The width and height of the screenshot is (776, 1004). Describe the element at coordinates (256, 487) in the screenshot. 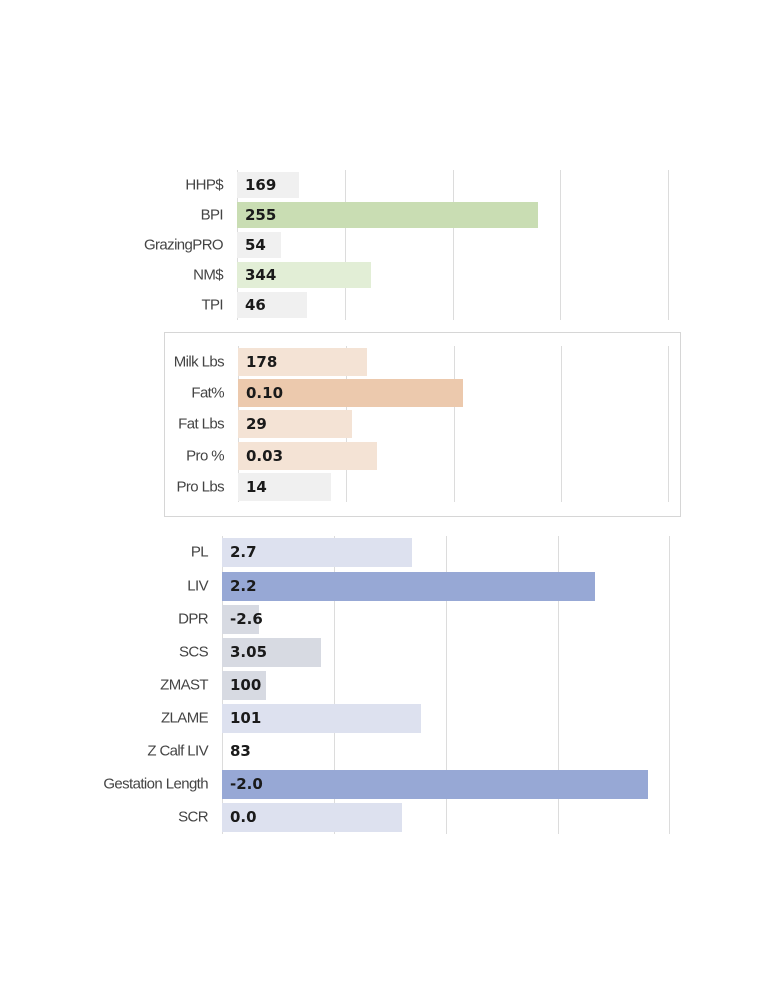

I see `chart-1-value-label-4: 14` at that location.